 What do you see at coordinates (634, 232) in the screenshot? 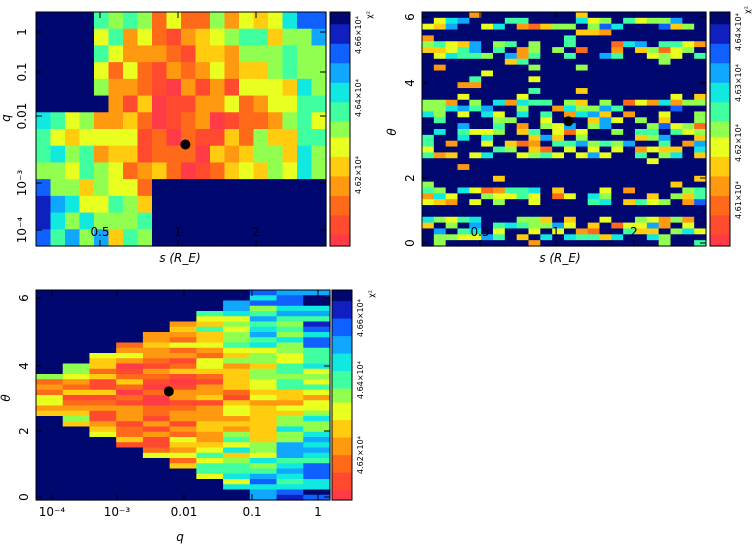
I see `x-tick-b-2: 2` at bounding box center [634, 232].